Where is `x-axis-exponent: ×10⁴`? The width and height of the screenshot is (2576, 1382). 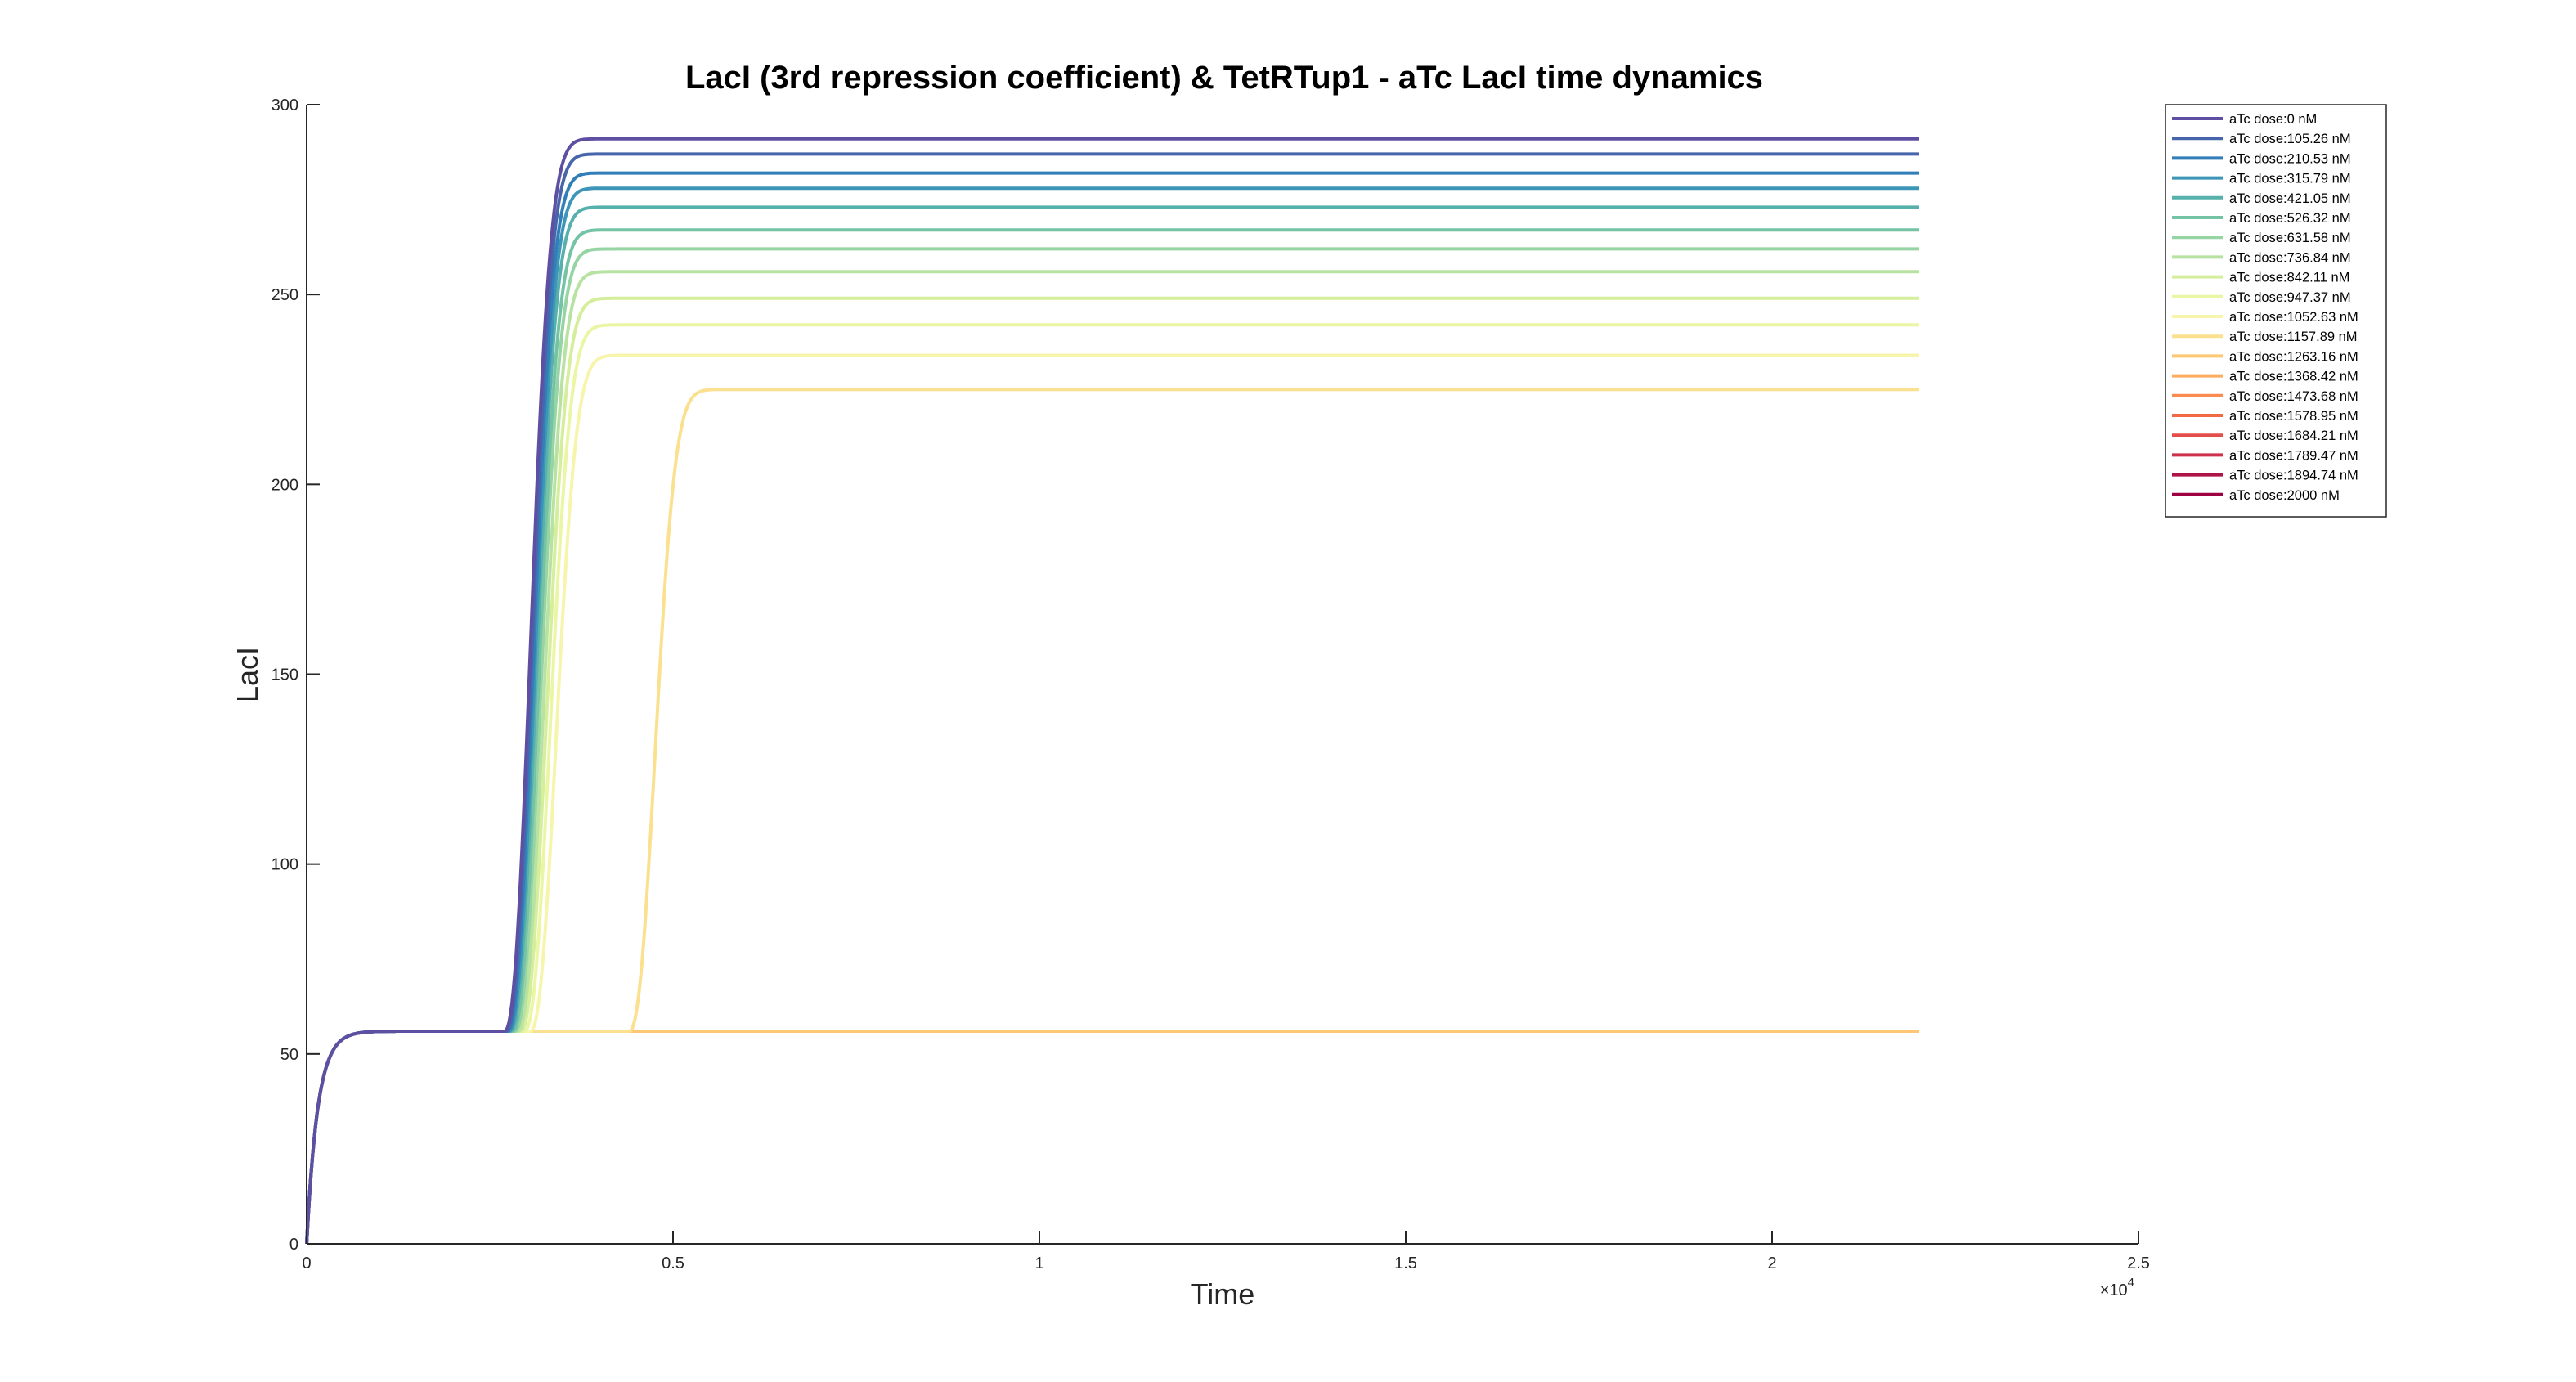 x-axis-exponent: ×10⁴ is located at coordinates (2117, 1287).